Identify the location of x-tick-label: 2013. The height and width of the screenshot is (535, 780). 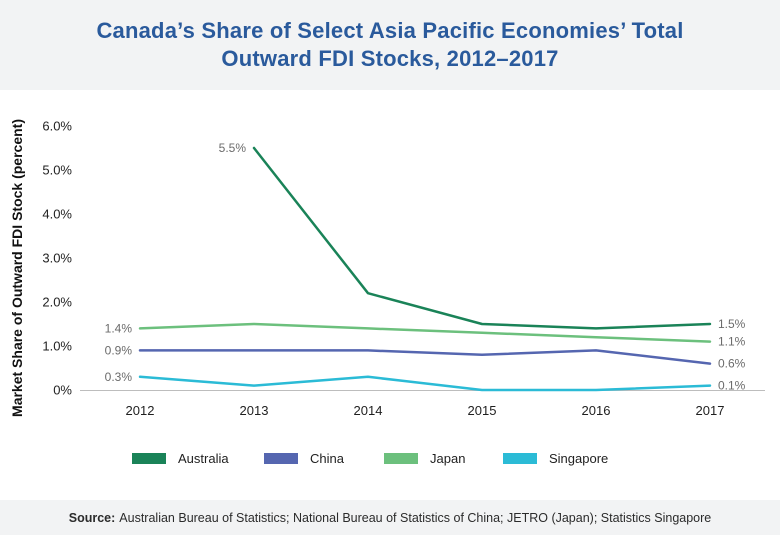
(254, 410).